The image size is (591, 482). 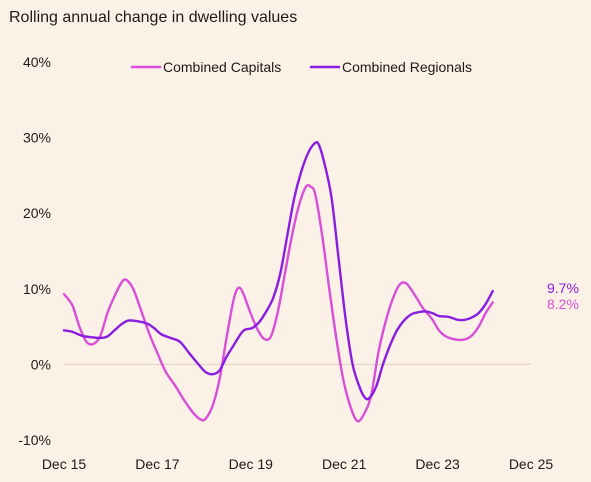 I want to click on y-tick-label: 0%, so click(x=41, y=364).